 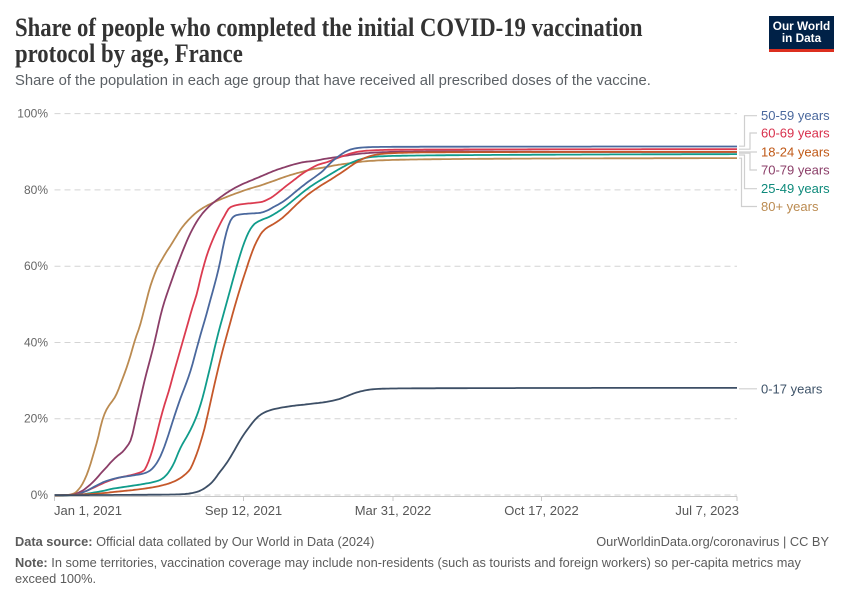 I want to click on svg-text: 60-69 years, so click(x=795, y=133).